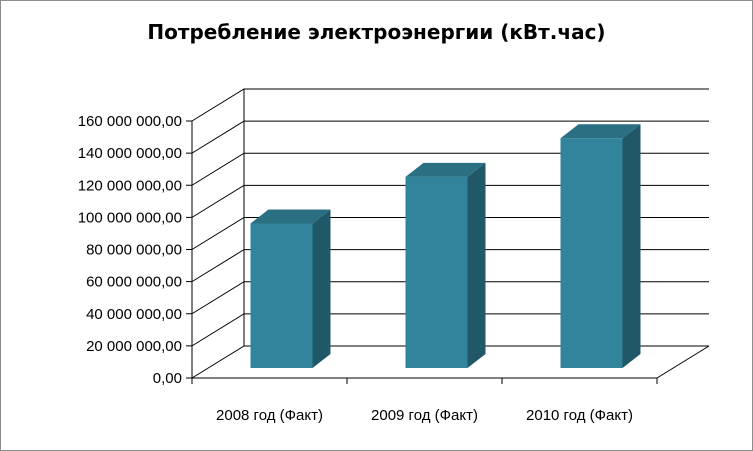 This screenshot has height=451, width=753. I want to click on y-tick-label: 0,00, so click(167, 378).